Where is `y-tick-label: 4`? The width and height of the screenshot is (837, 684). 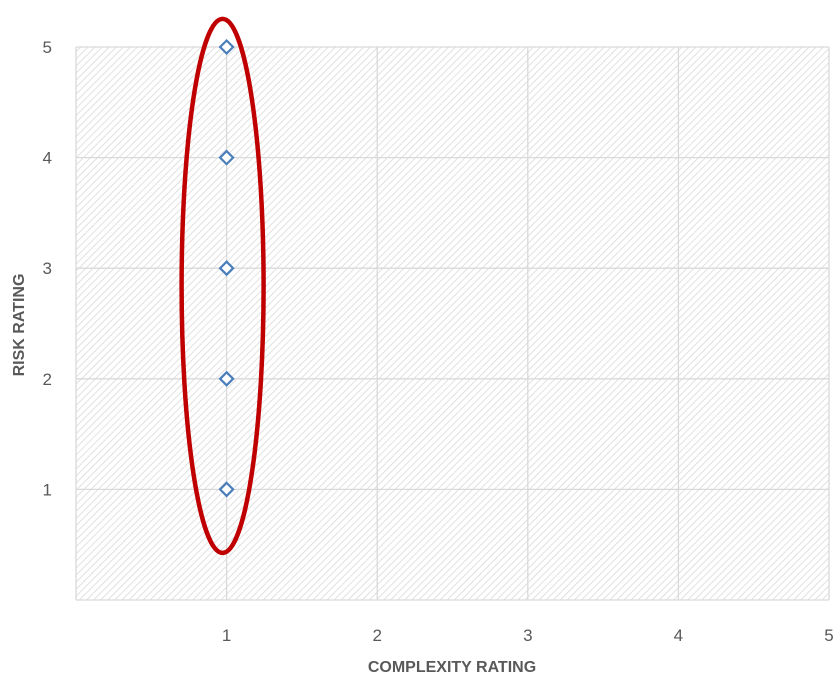 y-tick-label: 4 is located at coordinates (47, 158).